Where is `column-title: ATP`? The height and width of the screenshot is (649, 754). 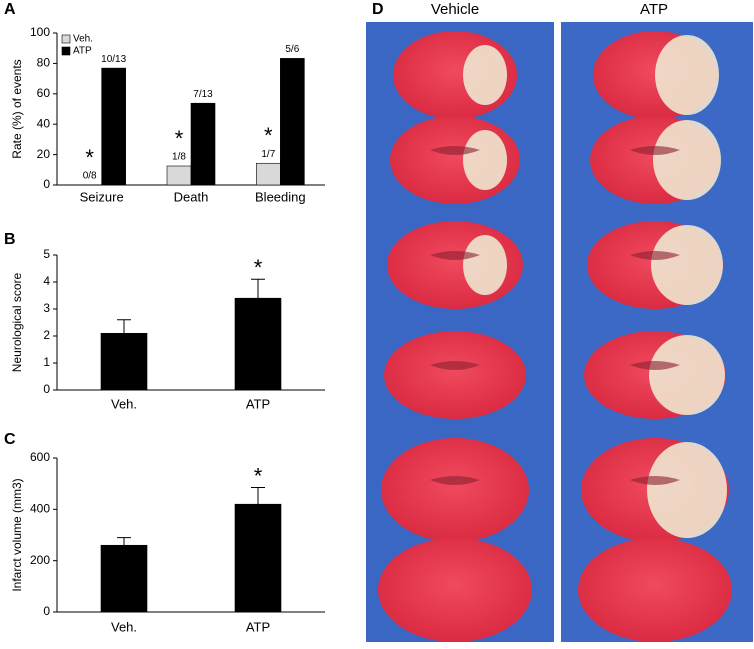 column-title: ATP is located at coordinates (654, 9).